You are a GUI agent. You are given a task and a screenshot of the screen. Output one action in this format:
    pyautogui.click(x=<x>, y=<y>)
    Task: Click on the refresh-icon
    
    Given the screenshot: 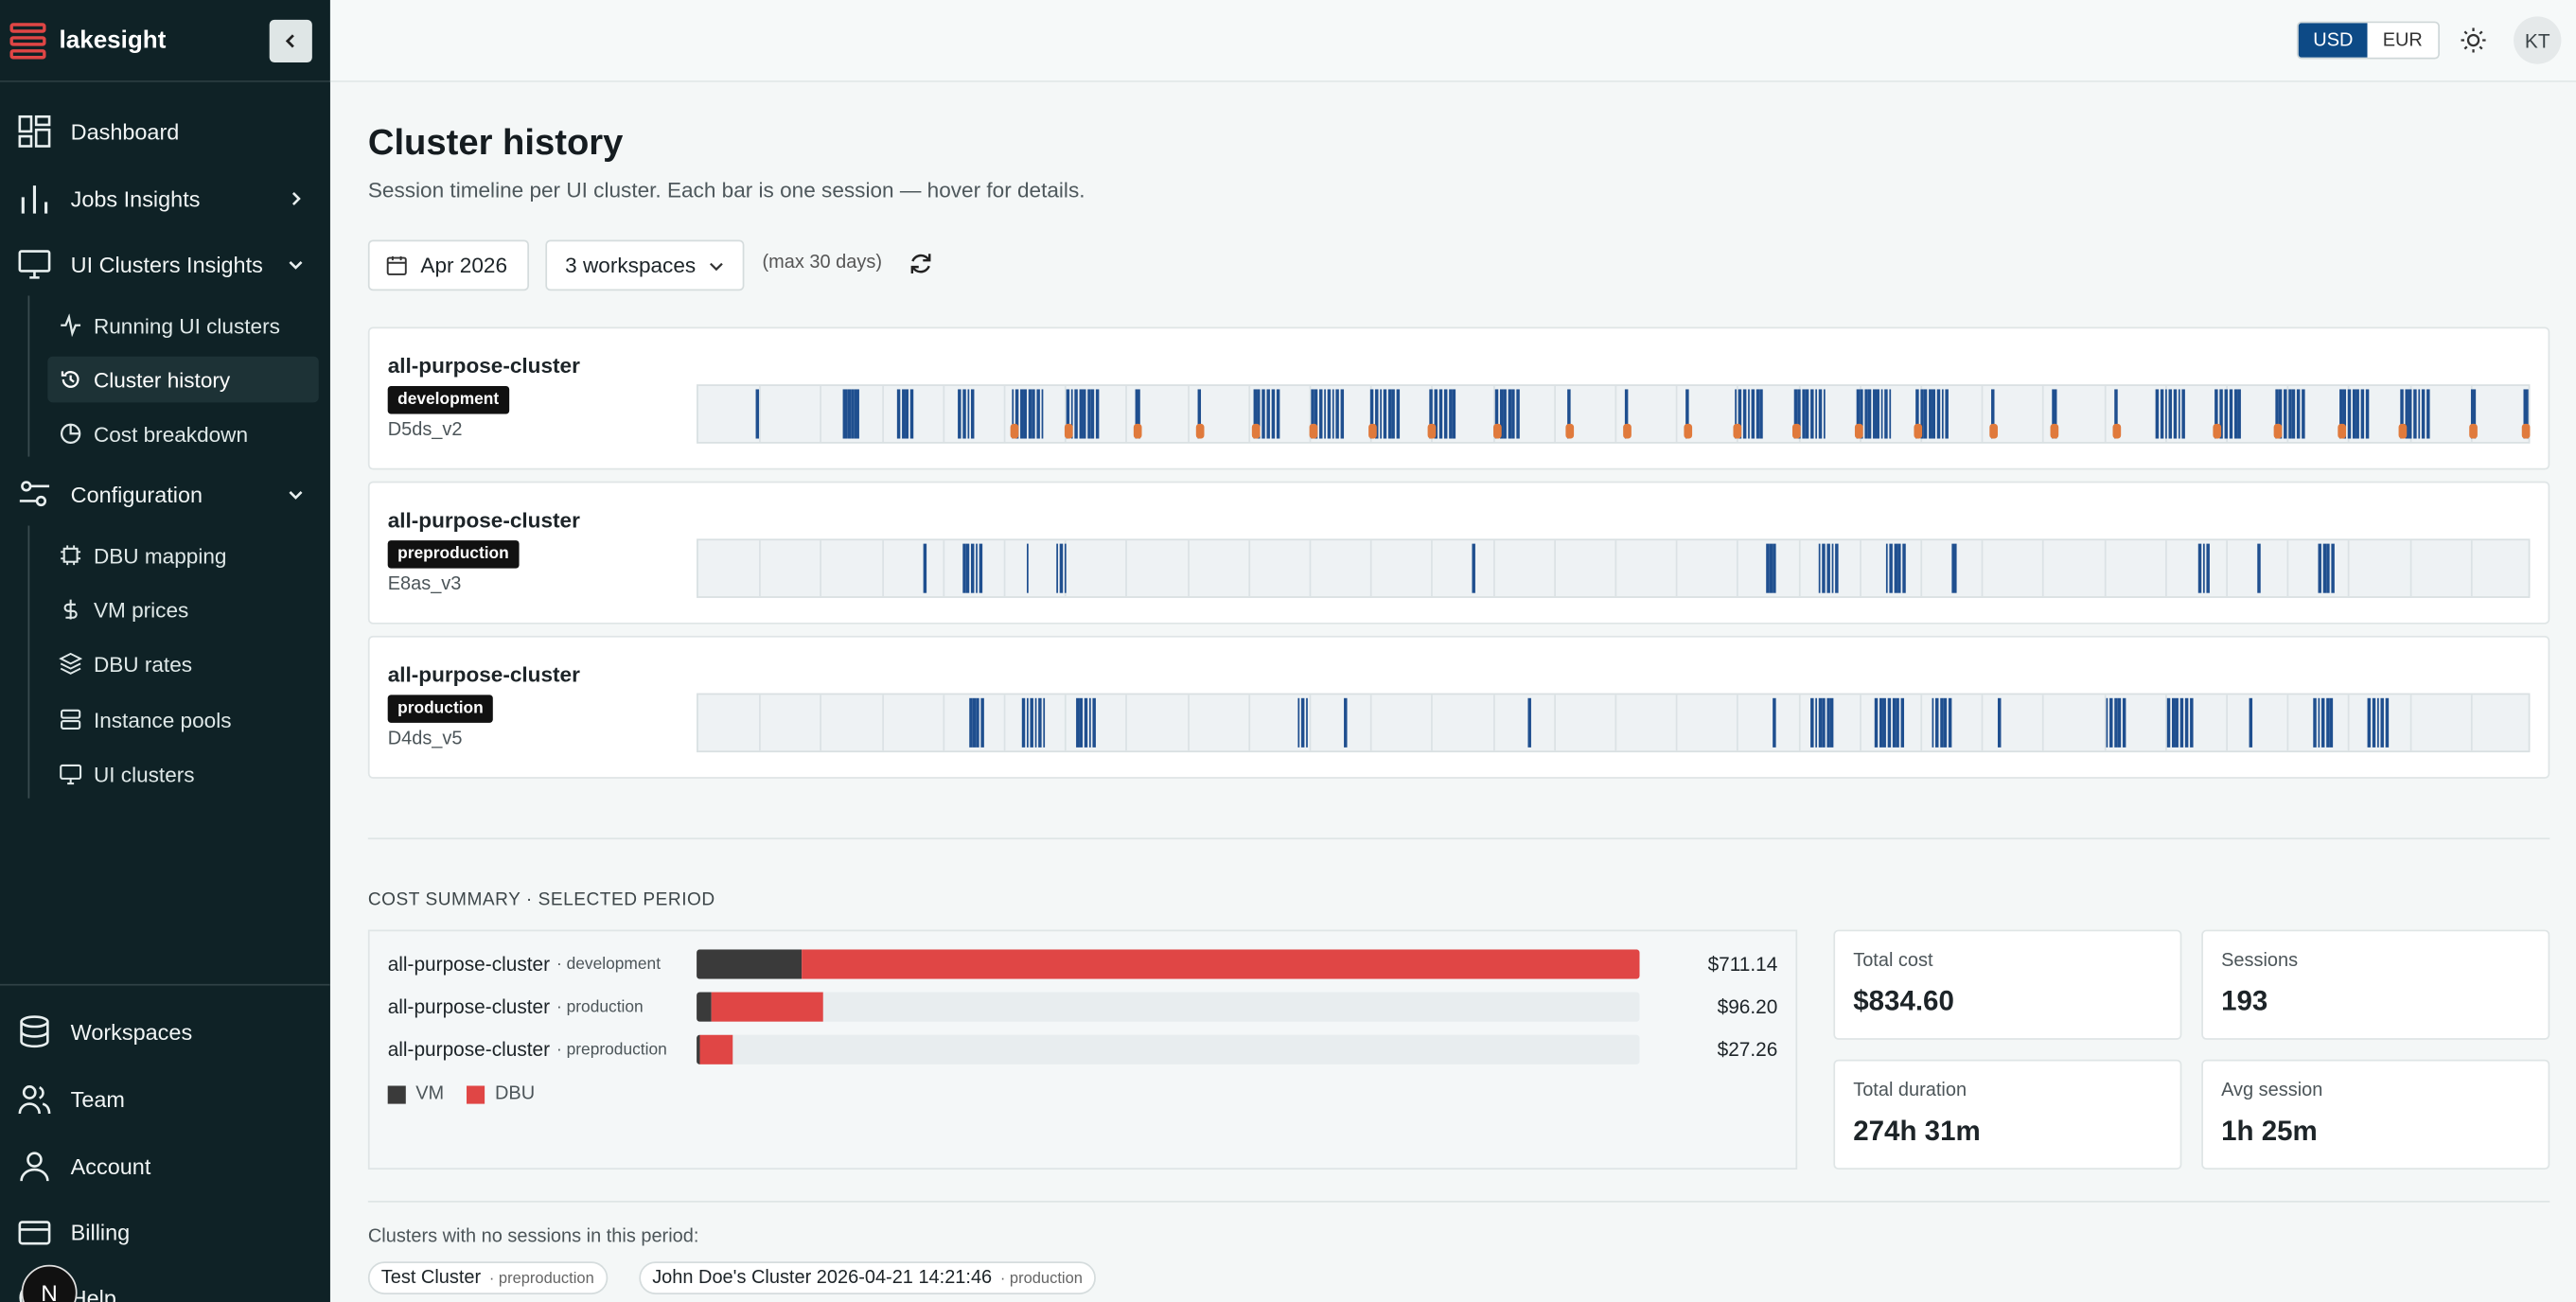 What is the action you would take?
    pyautogui.click(x=921, y=264)
    